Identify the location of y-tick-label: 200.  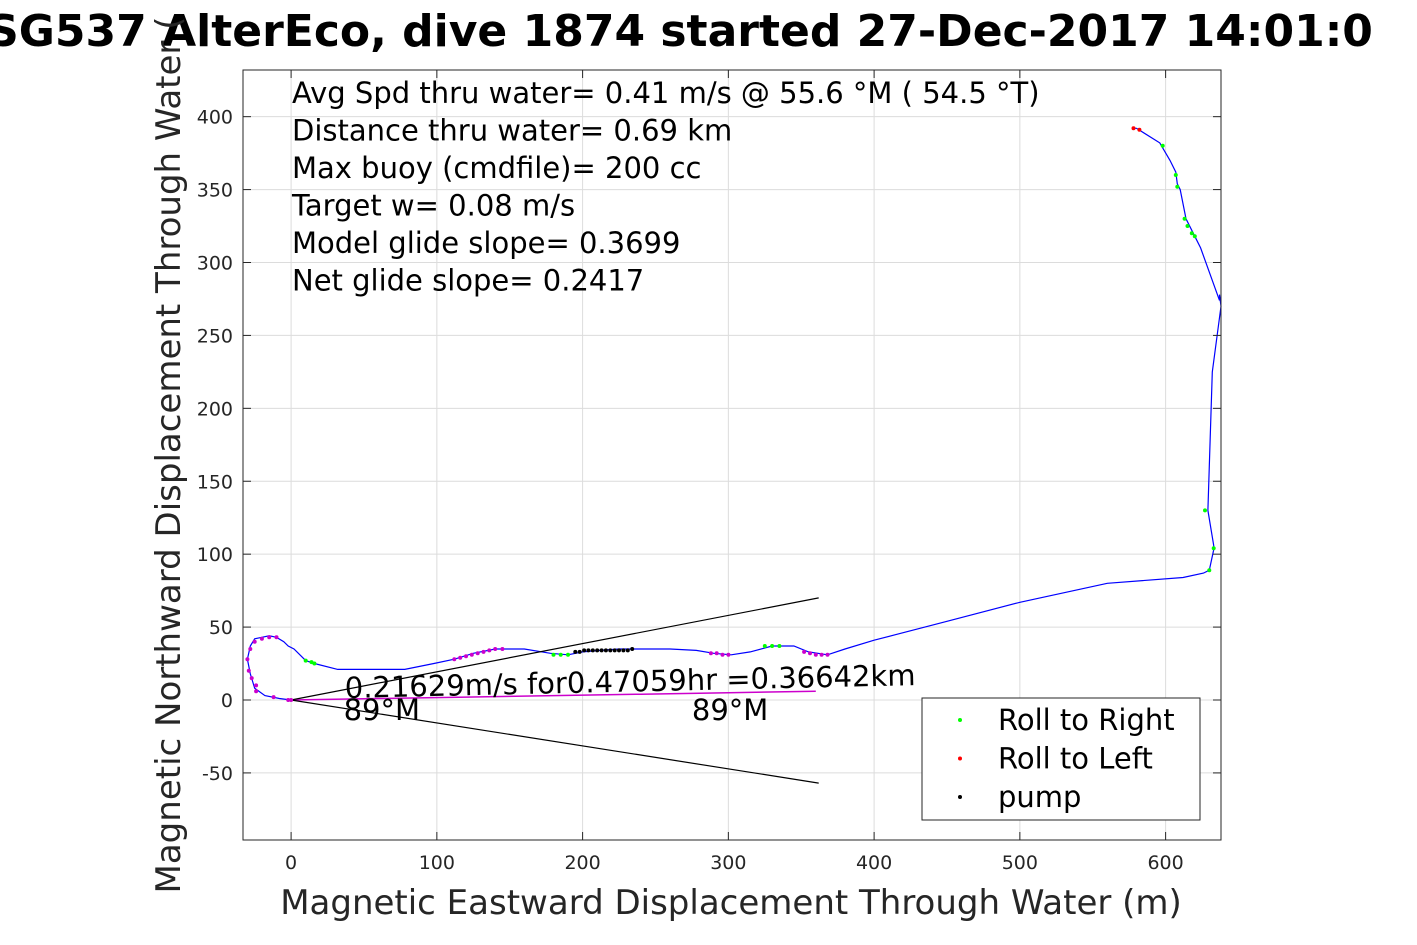
(215, 409).